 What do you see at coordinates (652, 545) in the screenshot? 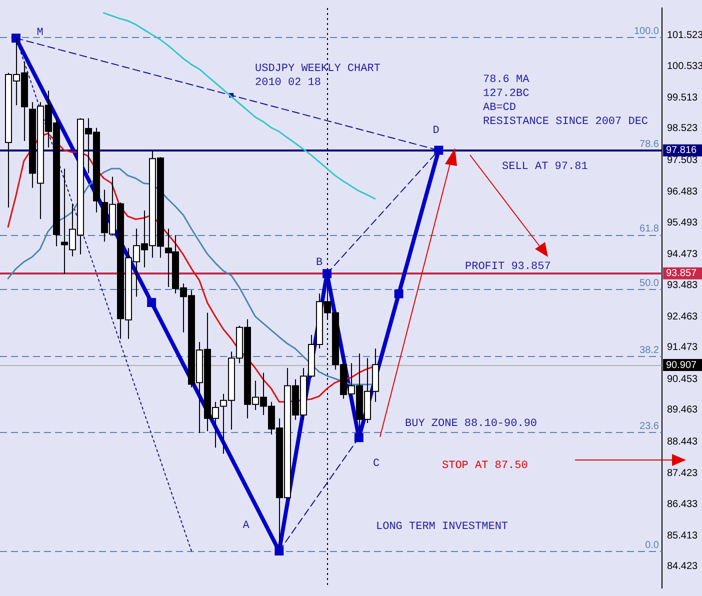
I see `annotation: 0.0` at bounding box center [652, 545].